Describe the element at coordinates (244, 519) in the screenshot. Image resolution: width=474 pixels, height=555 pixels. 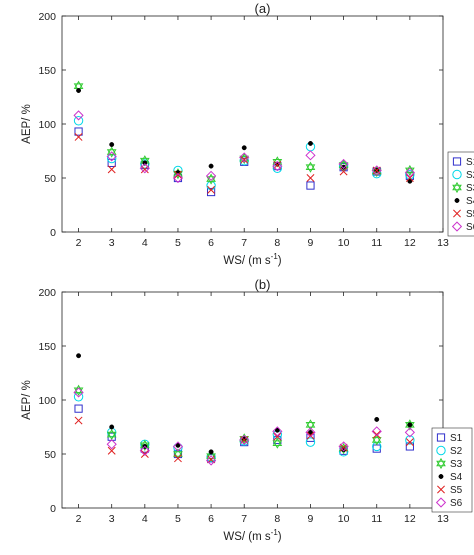
I see `x-tick-label: 7` at that location.